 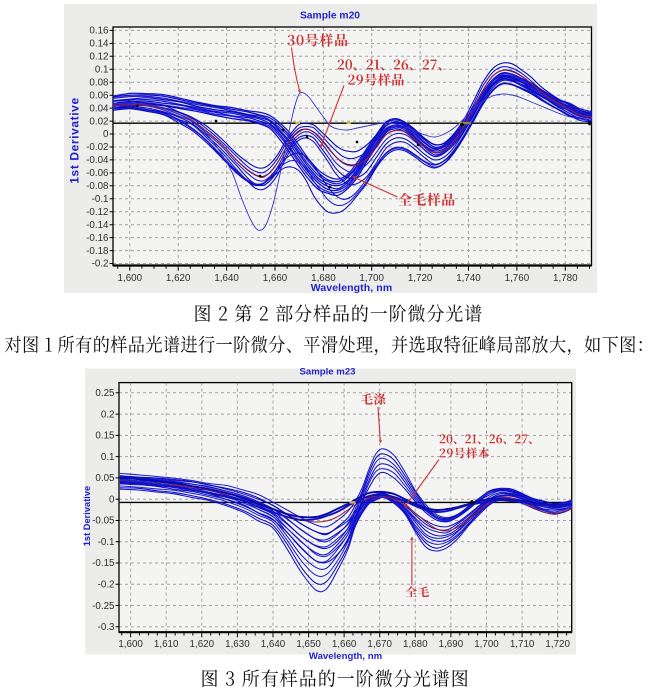 I want to click on svg-text: 1,630, so click(x=237, y=644).